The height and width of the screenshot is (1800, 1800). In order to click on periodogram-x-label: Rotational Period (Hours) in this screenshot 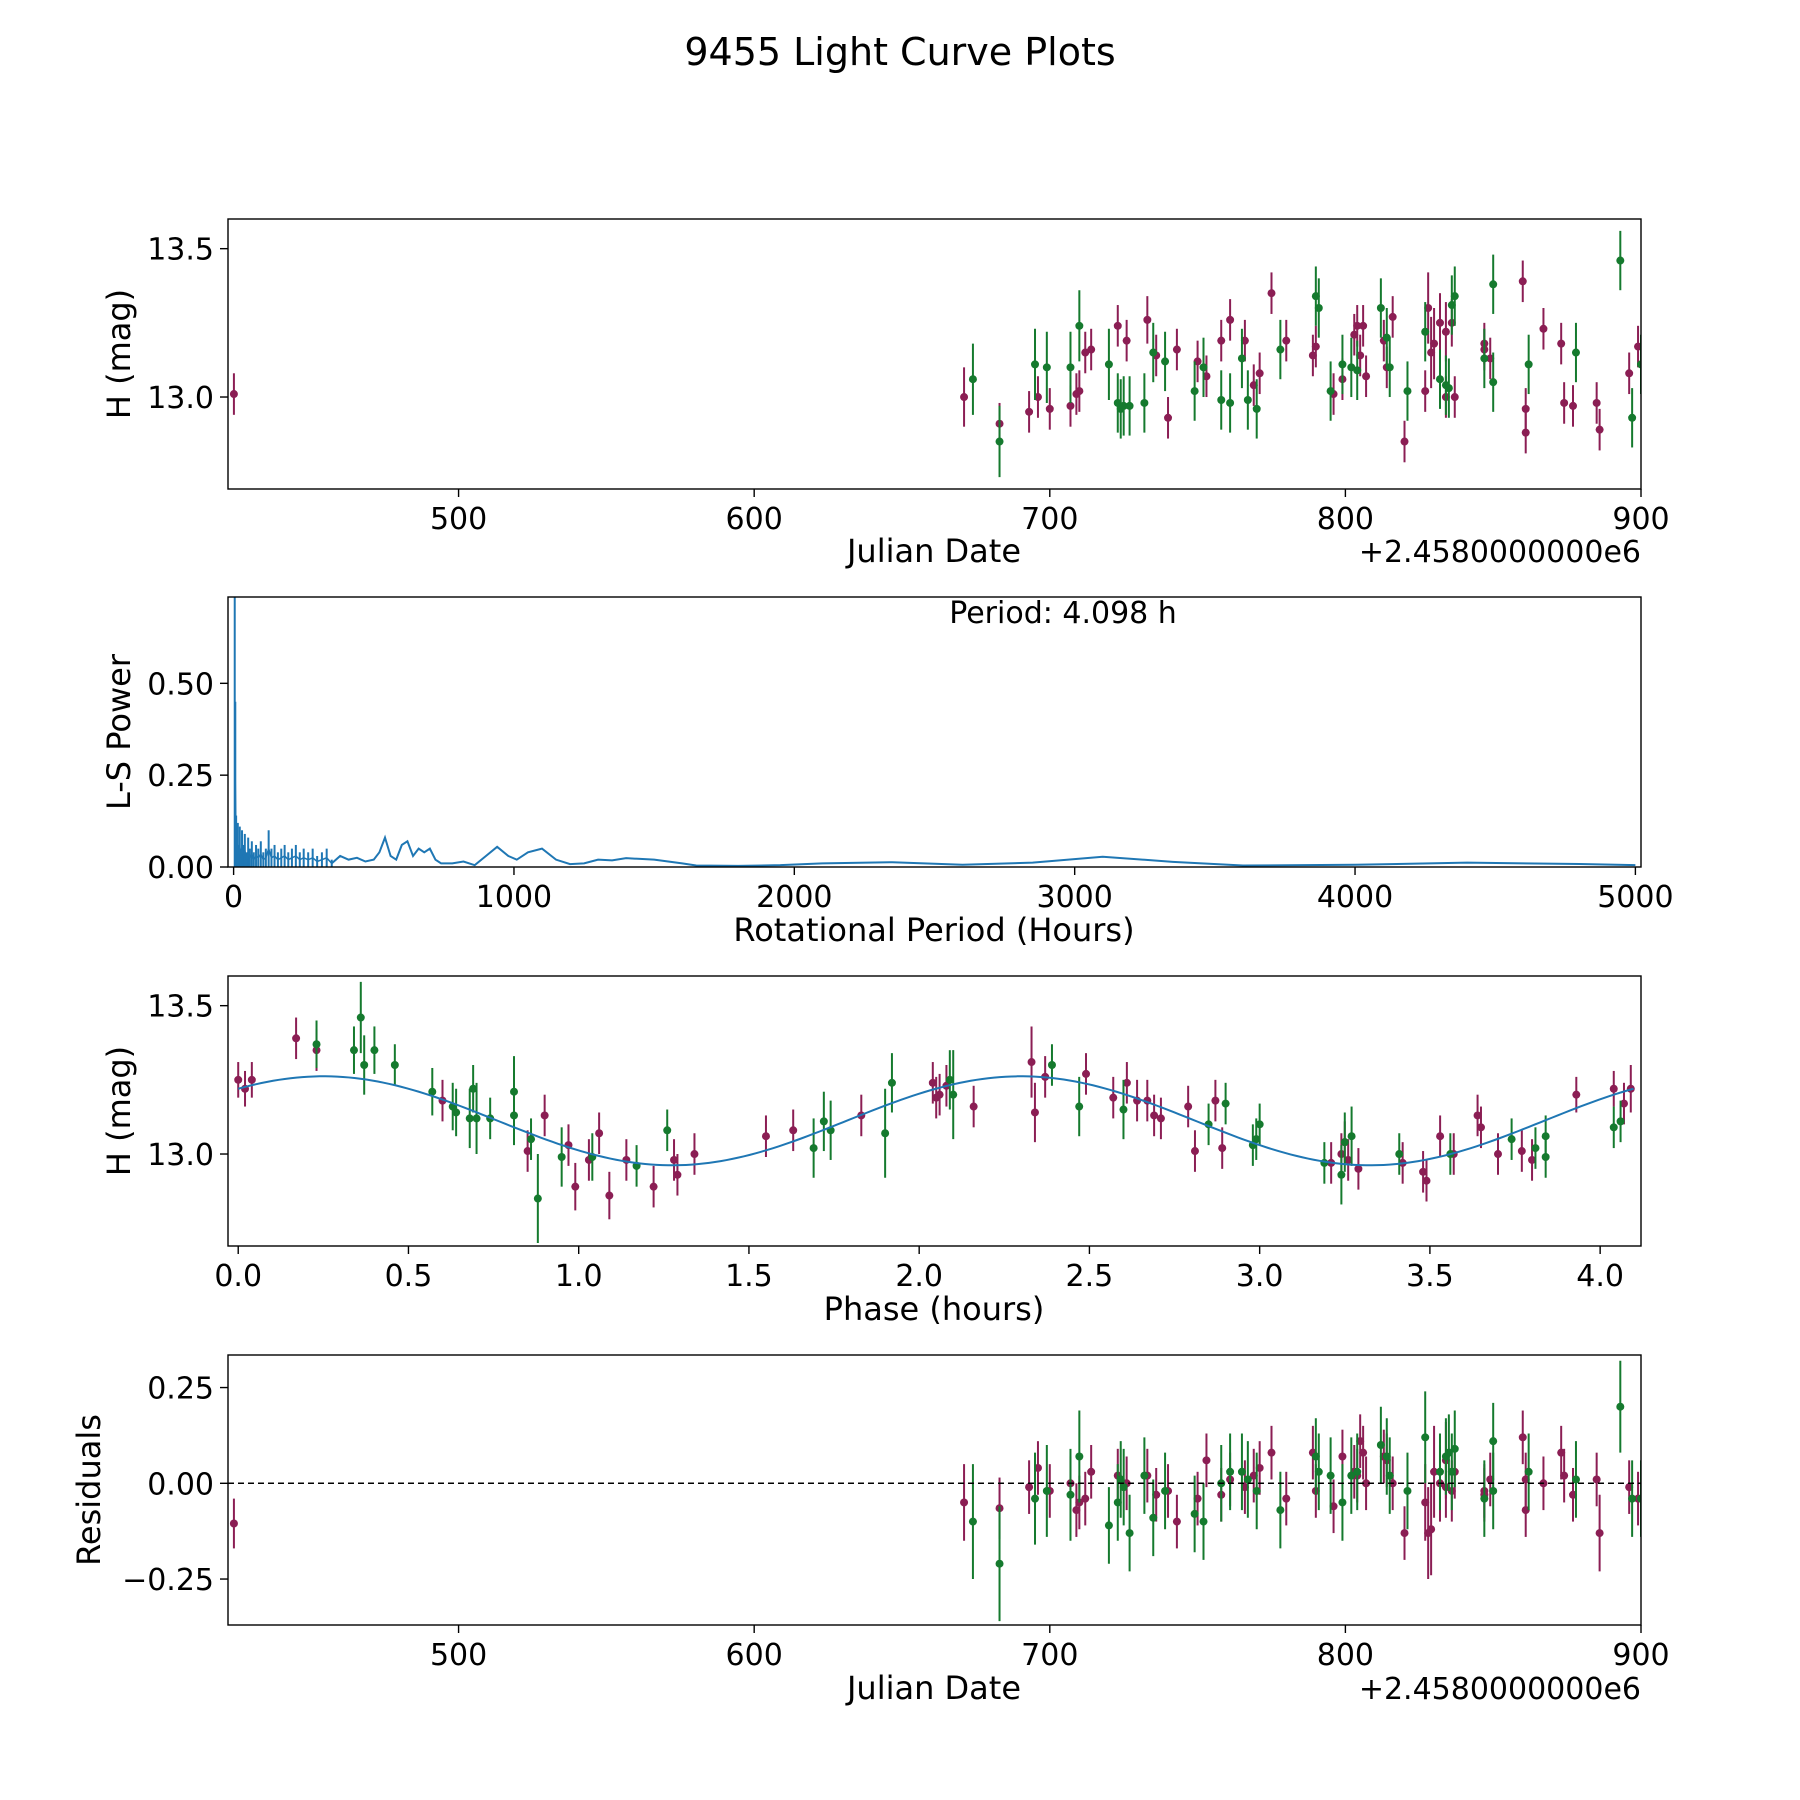, I will do `click(933, 930)`.